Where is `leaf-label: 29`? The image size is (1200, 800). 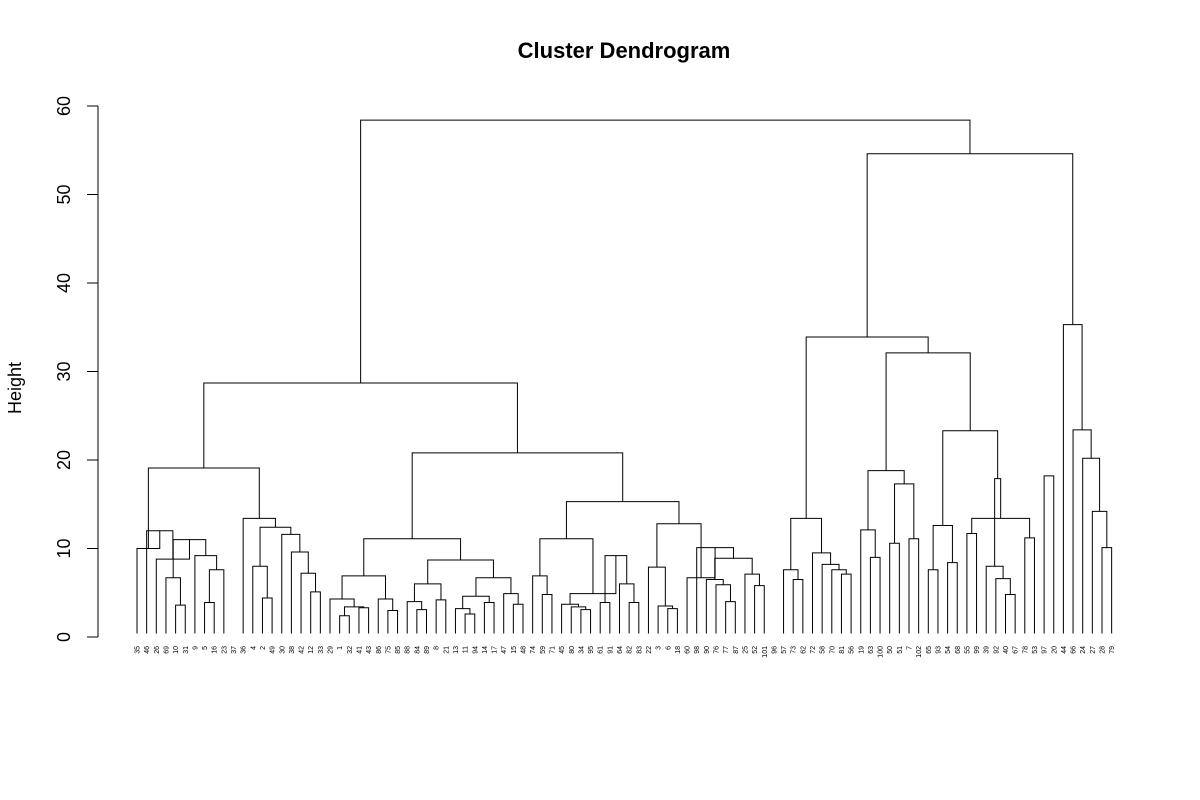 leaf-label: 29 is located at coordinates (331, 650).